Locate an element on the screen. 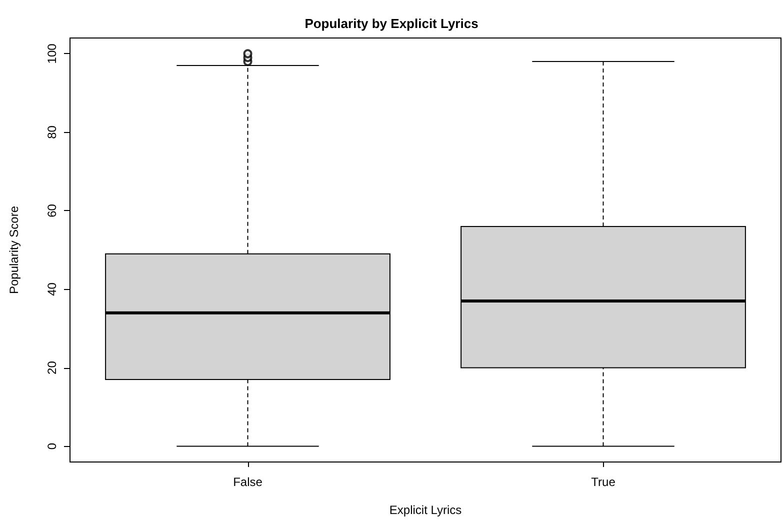 This screenshot has height=529, width=783. y-tick-label: 100 is located at coordinates (52, 53).